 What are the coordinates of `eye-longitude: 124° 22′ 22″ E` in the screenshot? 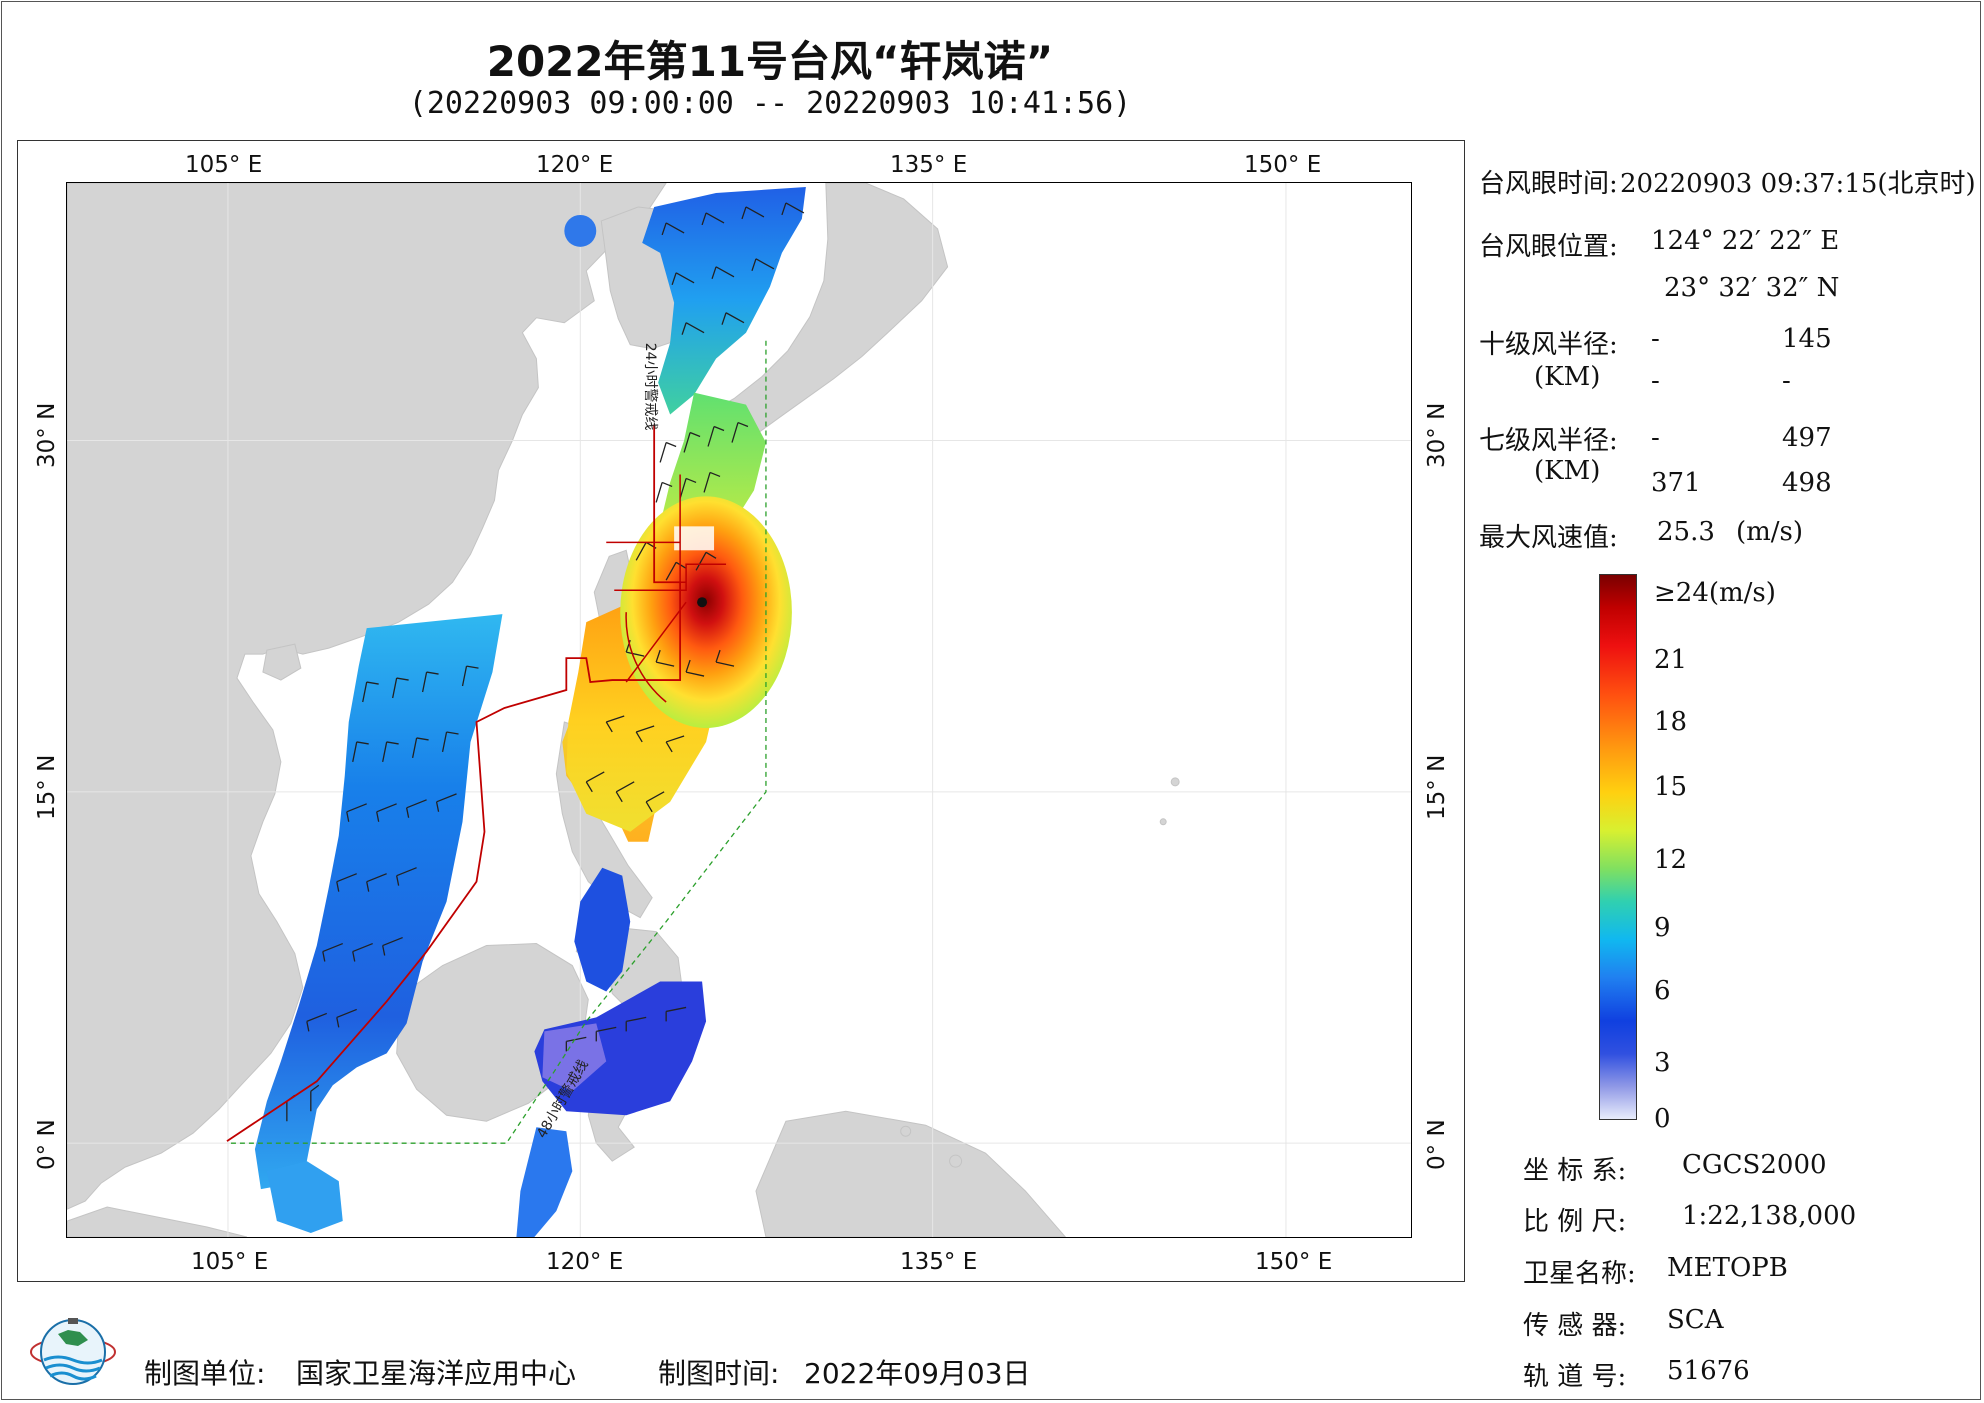 It's located at (1745, 241).